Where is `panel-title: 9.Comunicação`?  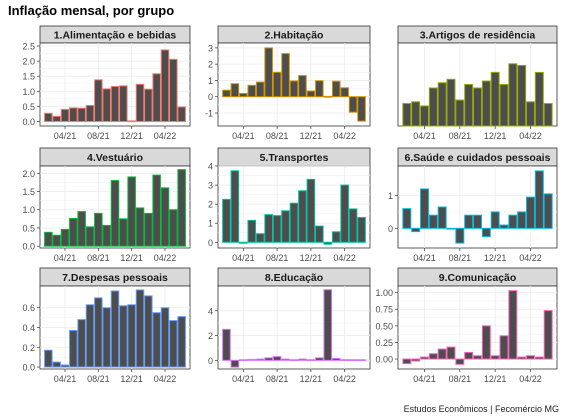 panel-title: 9.Comunicação is located at coordinates (478, 278).